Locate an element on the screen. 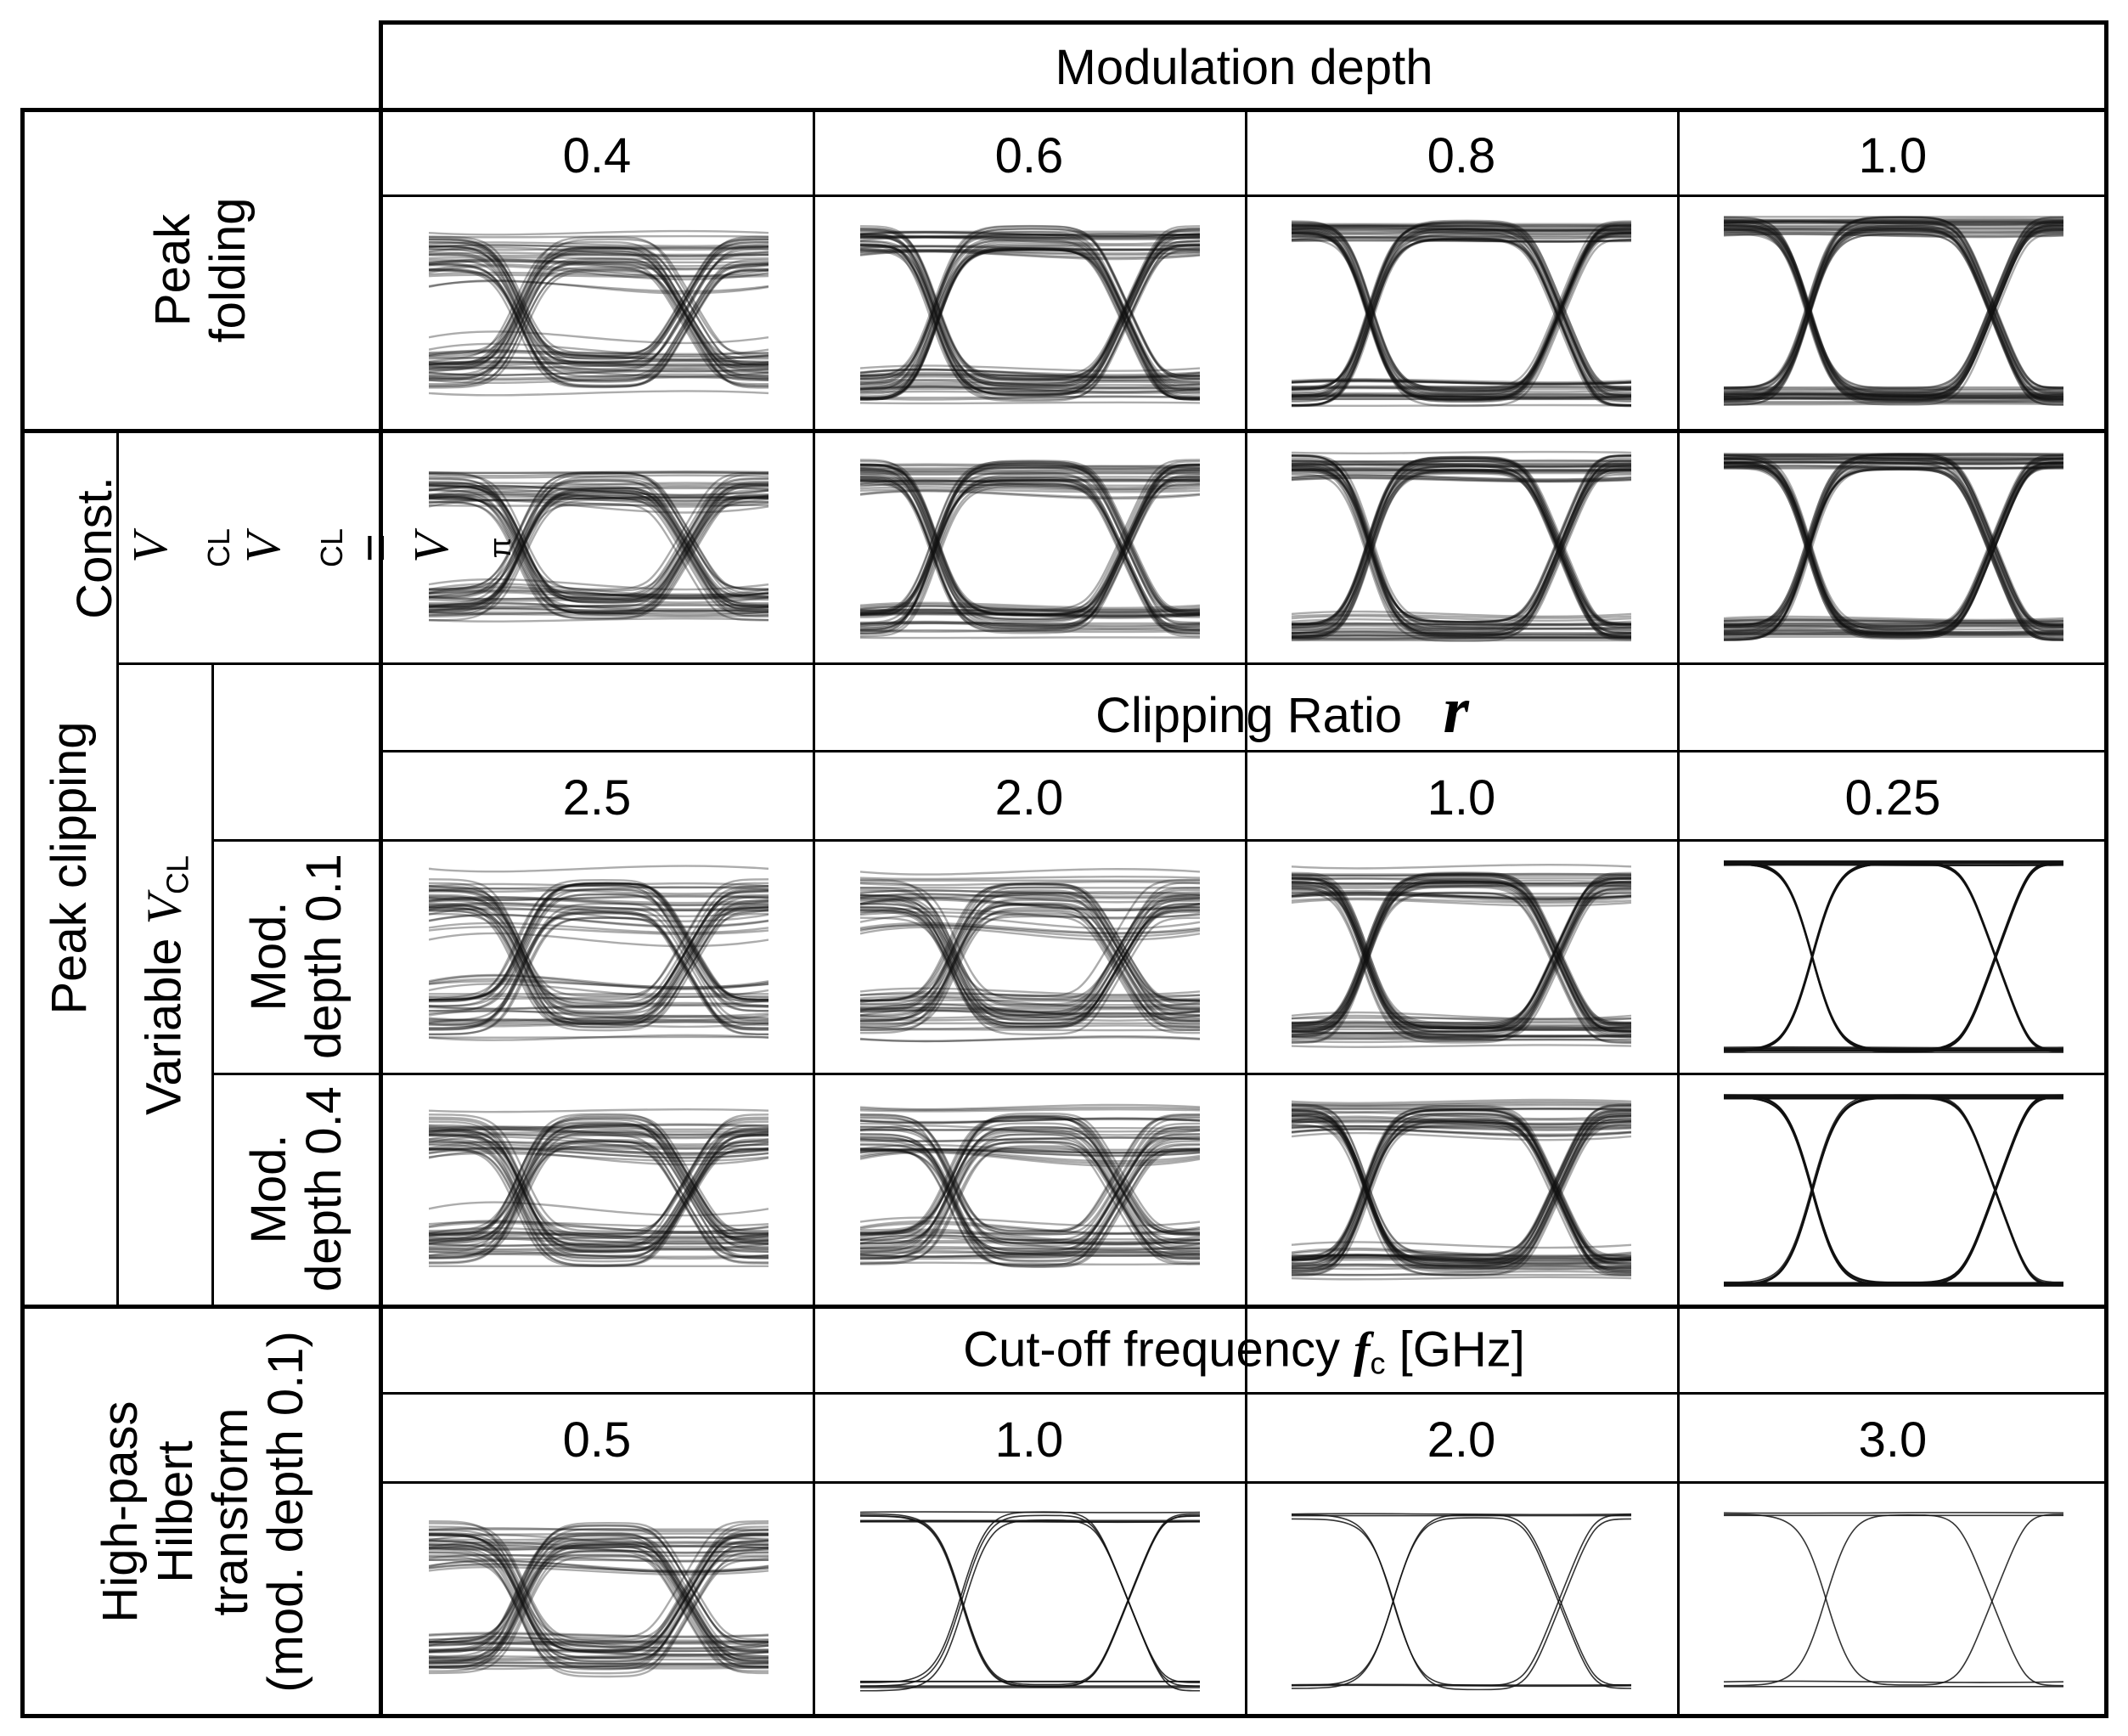  vcl-sub: CL is located at coordinates (219, 547).